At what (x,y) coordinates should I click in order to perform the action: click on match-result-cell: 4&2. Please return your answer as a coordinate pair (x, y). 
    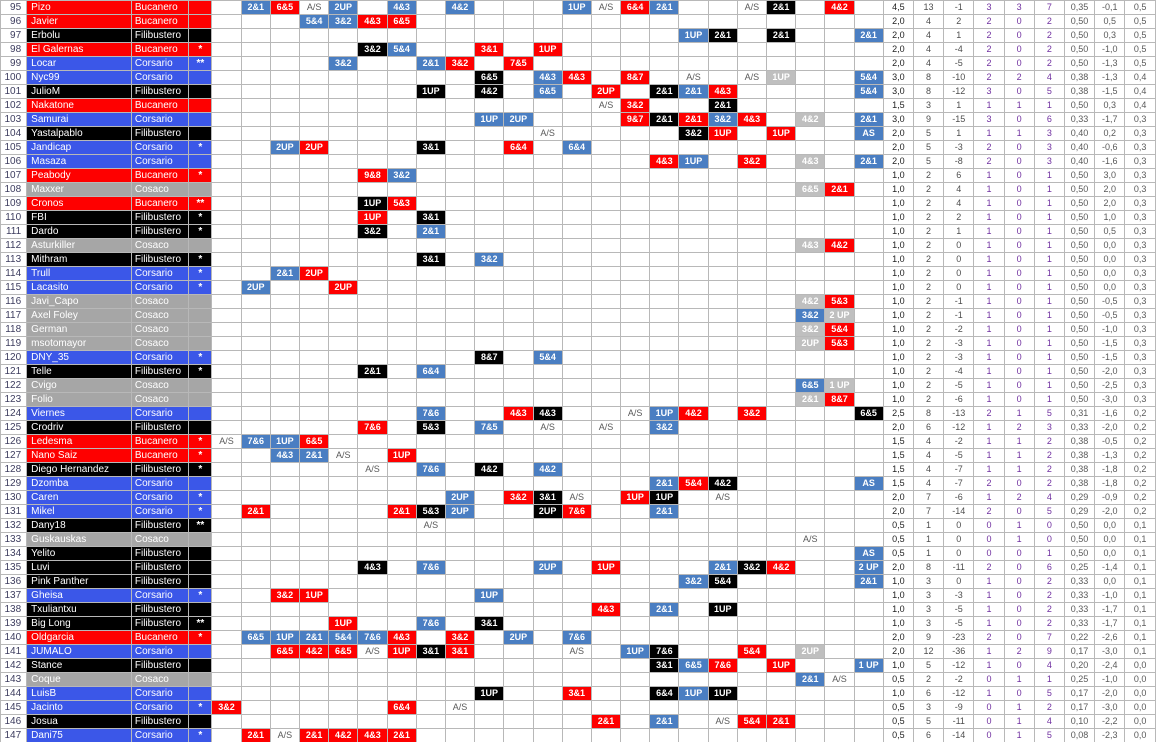
    Looking at the image, I should click on (489, 91).